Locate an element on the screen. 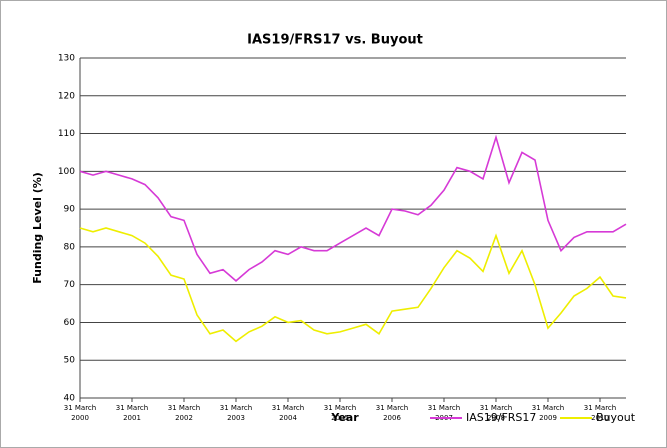 This screenshot has height=448, width=667. y-tick-label: 70 is located at coordinates (70, 285).